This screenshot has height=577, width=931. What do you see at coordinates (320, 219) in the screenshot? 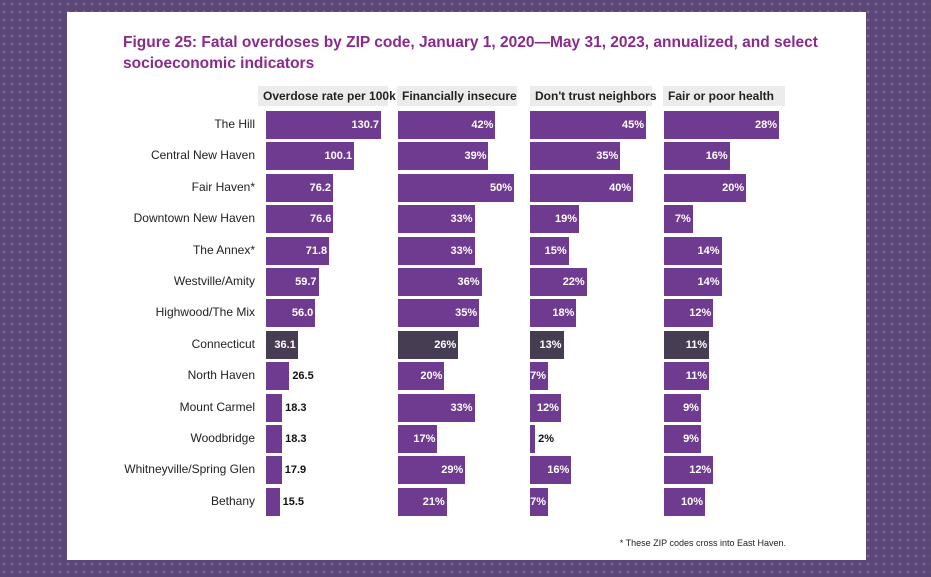
I see `data-label: 76.6` at bounding box center [320, 219].